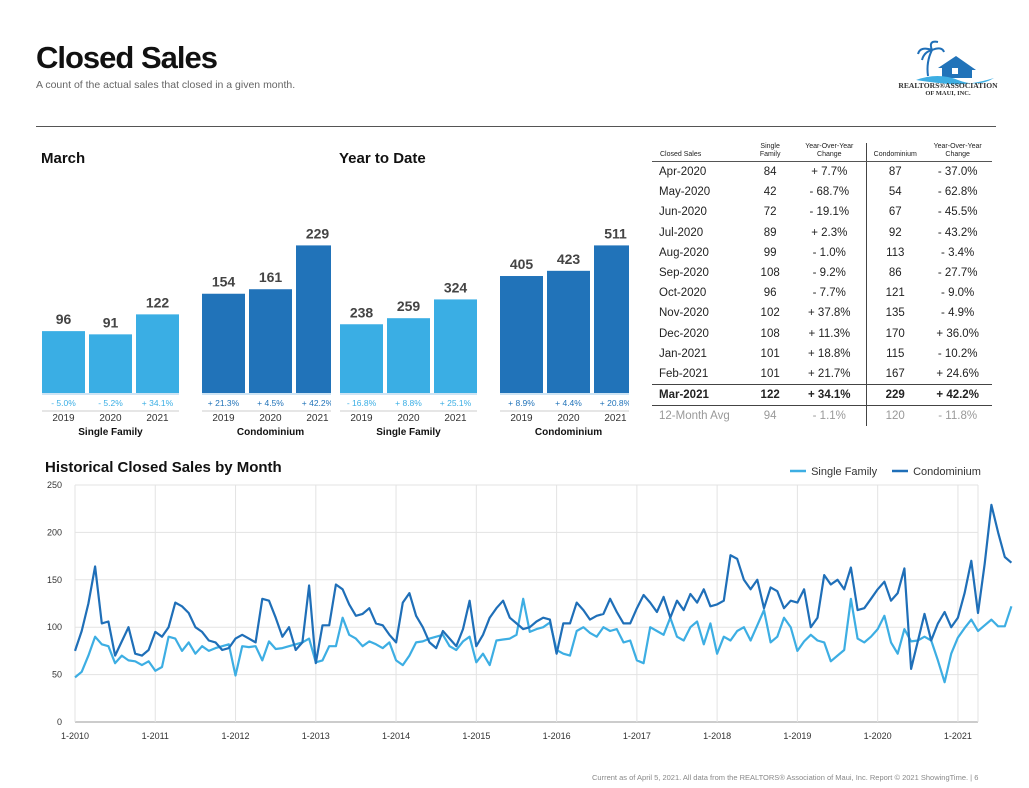 Image resolution: width=1029 pixels, height=788 pixels. What do you see at coordinates (614, 403) in the screenshot?
I see `ytd-change-1-2: + 20.8%` at bounding box center [614, 403].